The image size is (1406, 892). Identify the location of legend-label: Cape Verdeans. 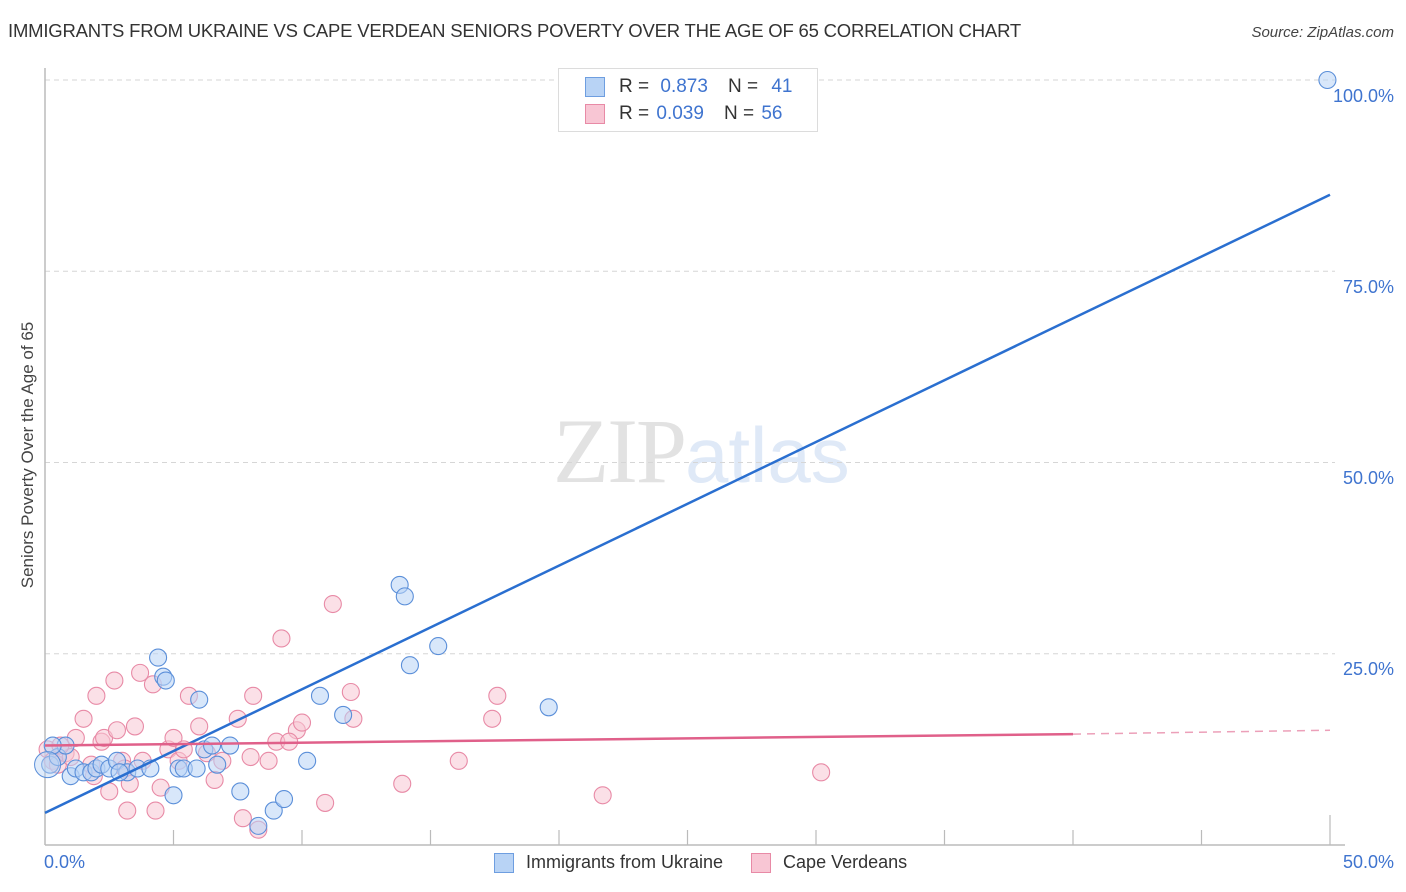
(845, 862).